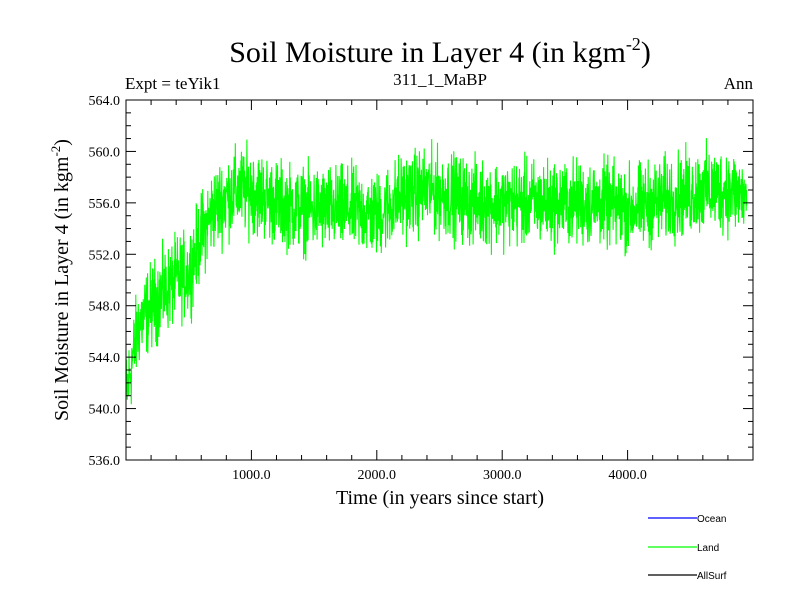  I want to click on x-tick-label: 1000.0, so click(251, 475).